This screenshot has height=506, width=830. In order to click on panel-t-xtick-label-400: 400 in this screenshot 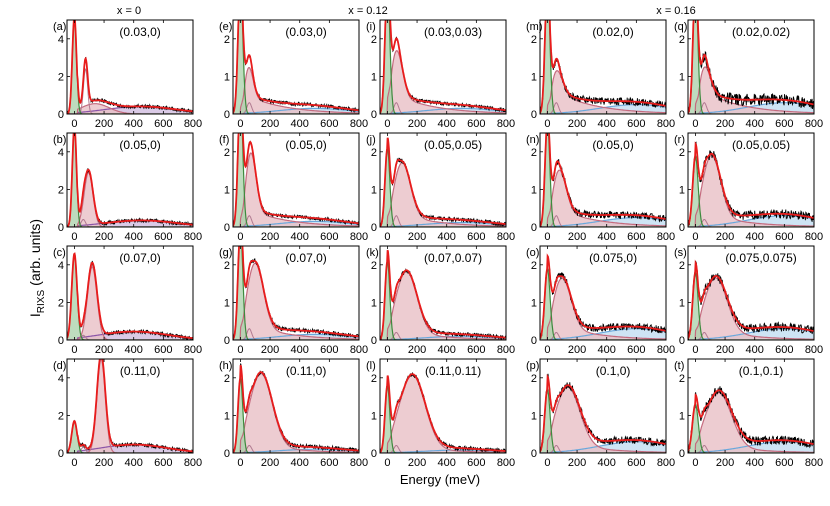, I will do `click(755, 463)`.